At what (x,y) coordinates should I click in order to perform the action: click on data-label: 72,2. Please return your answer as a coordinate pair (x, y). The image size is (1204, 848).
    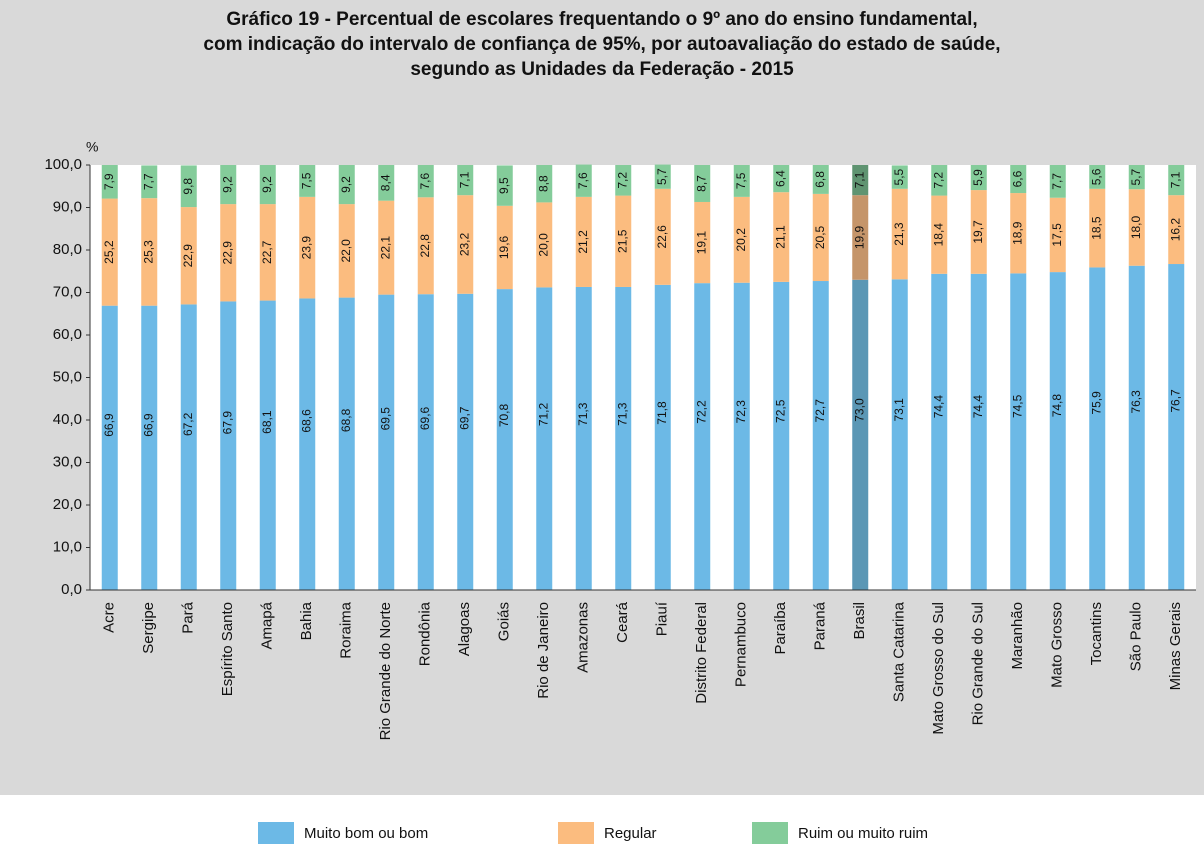
    Looking at the image, I should click on (701, 412).